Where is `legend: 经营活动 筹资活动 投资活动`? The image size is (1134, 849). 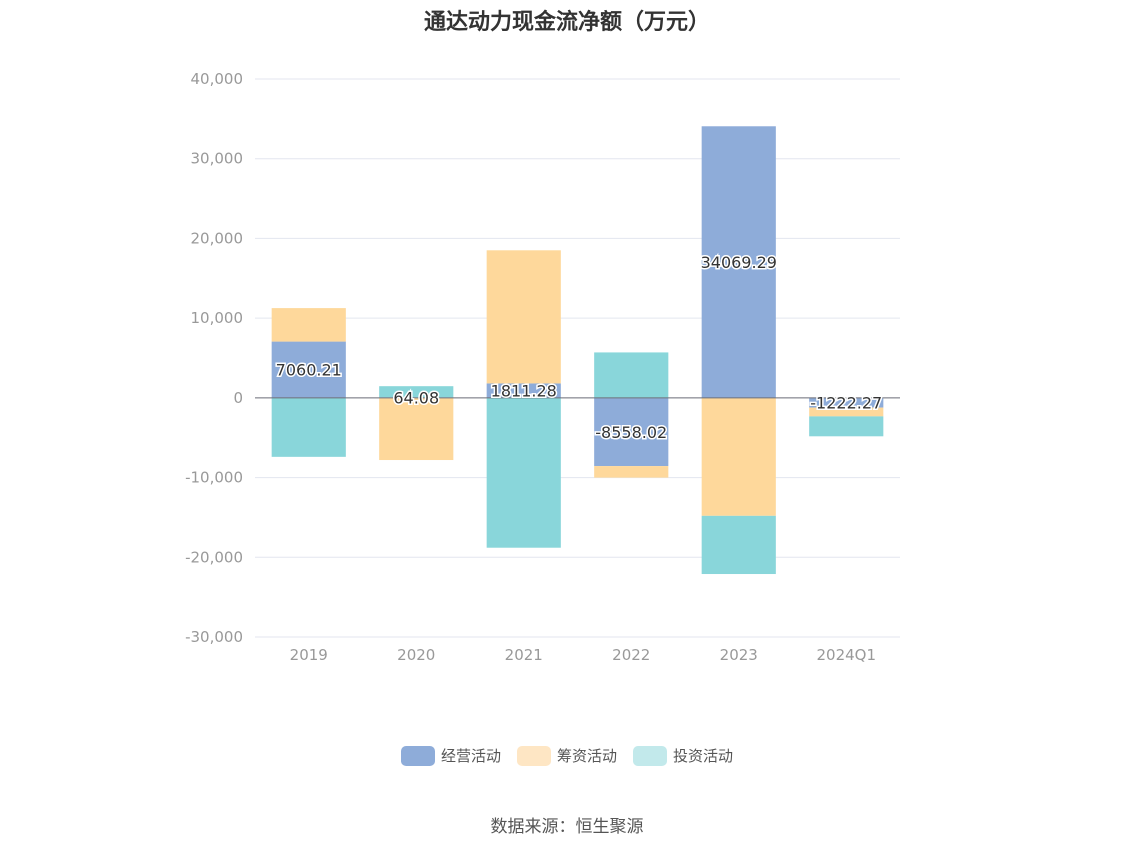 legend: 经营活动 筹资活动 投资活动 is located at coordinates (567, 755).